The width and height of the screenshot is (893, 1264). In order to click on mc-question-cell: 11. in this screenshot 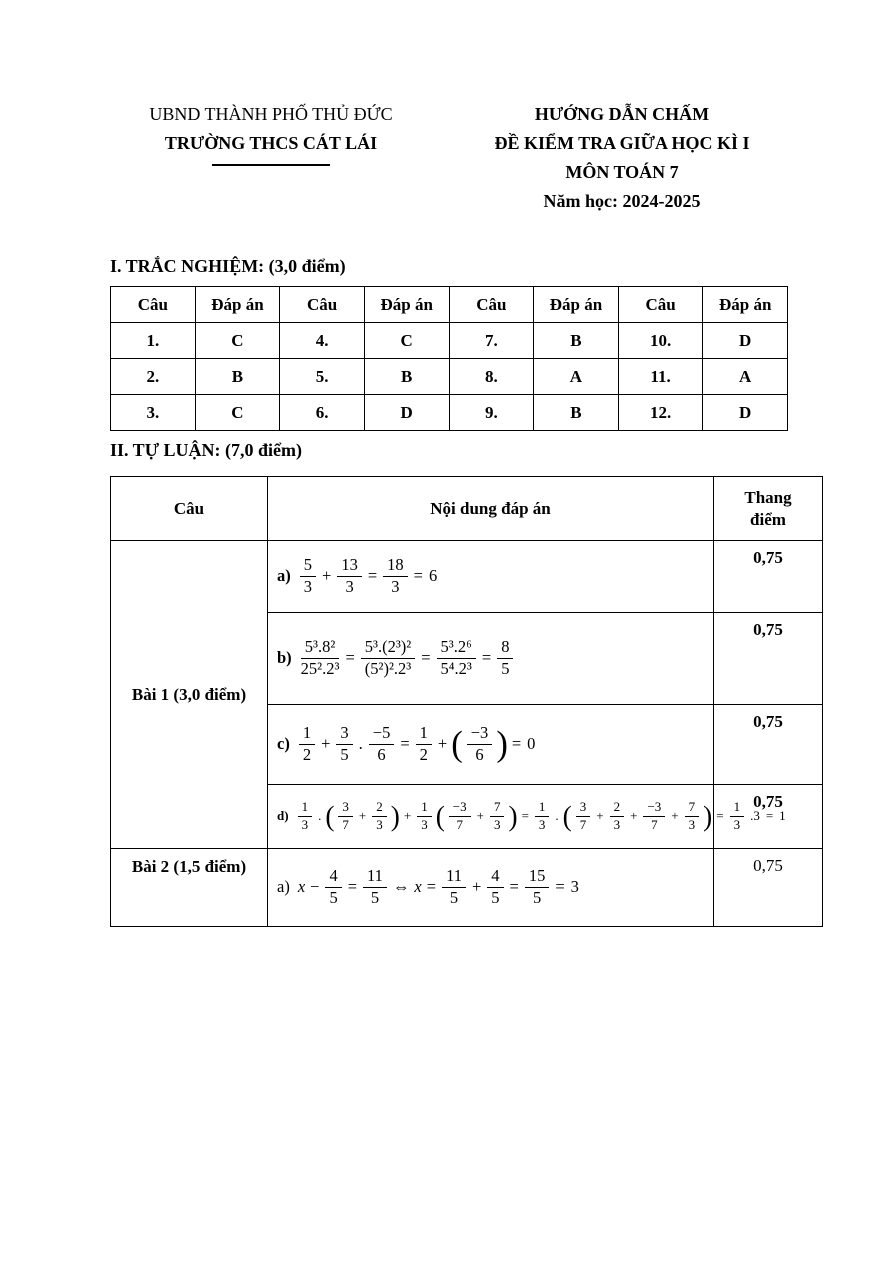, I will do `click(660, 376)`.